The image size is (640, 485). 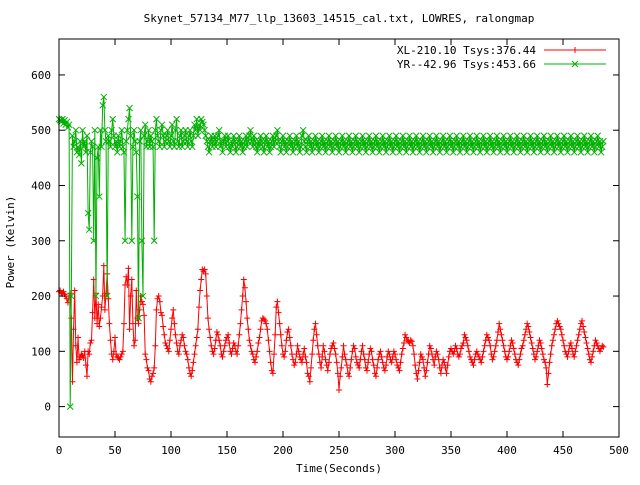 What do you see at coordinates (563, 450) in the screenshot?
I see `x-tick-label: 450` at bounding box center [563, 450].